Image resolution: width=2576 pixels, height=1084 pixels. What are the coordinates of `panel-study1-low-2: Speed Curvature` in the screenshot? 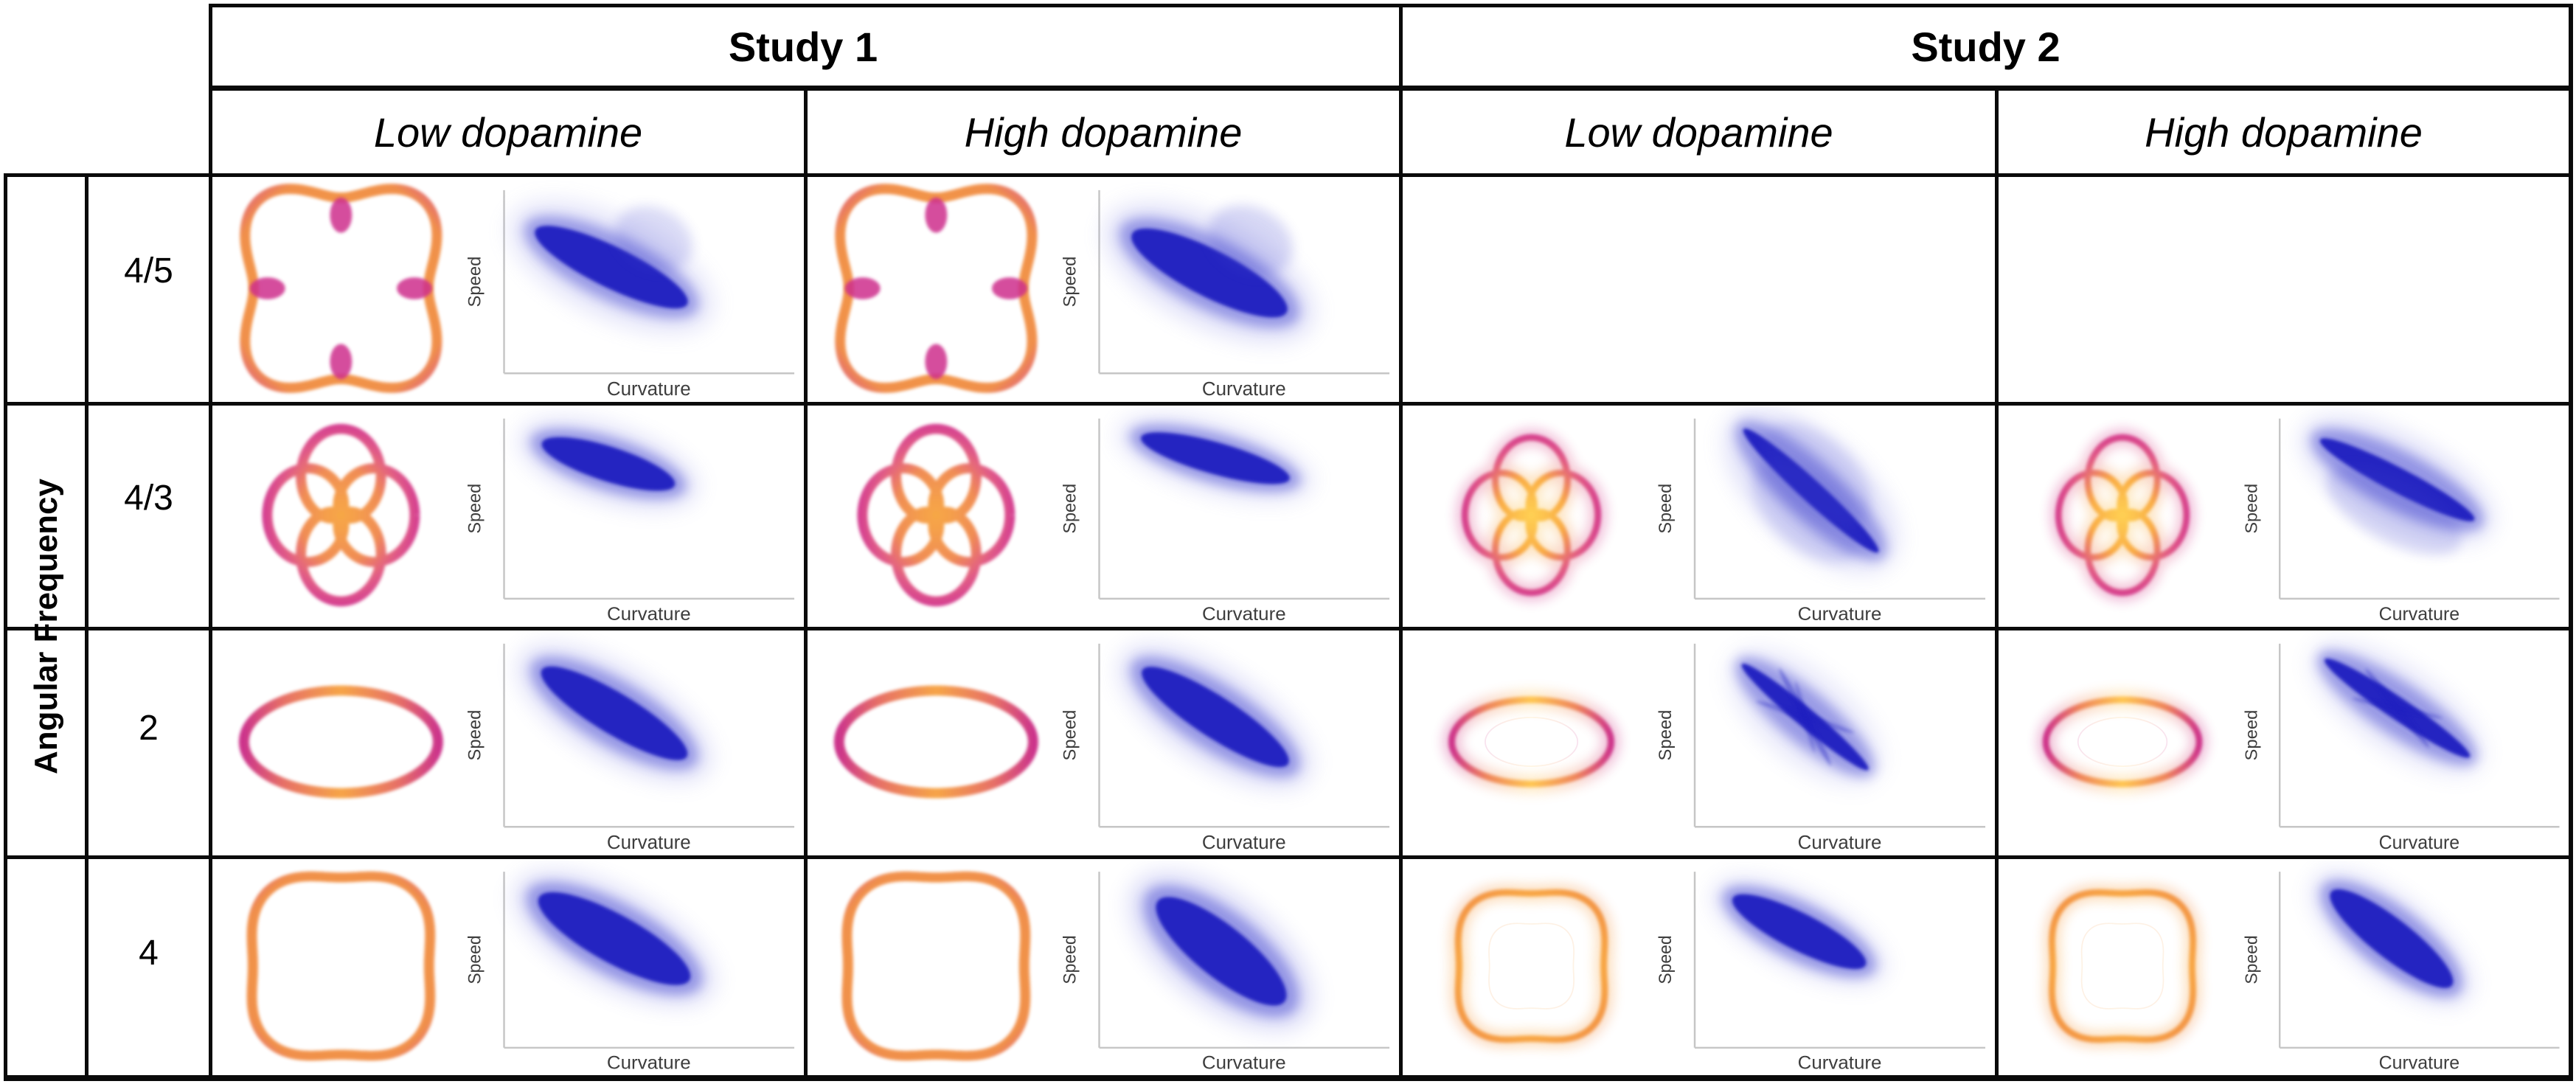 It's located at (508, 742).